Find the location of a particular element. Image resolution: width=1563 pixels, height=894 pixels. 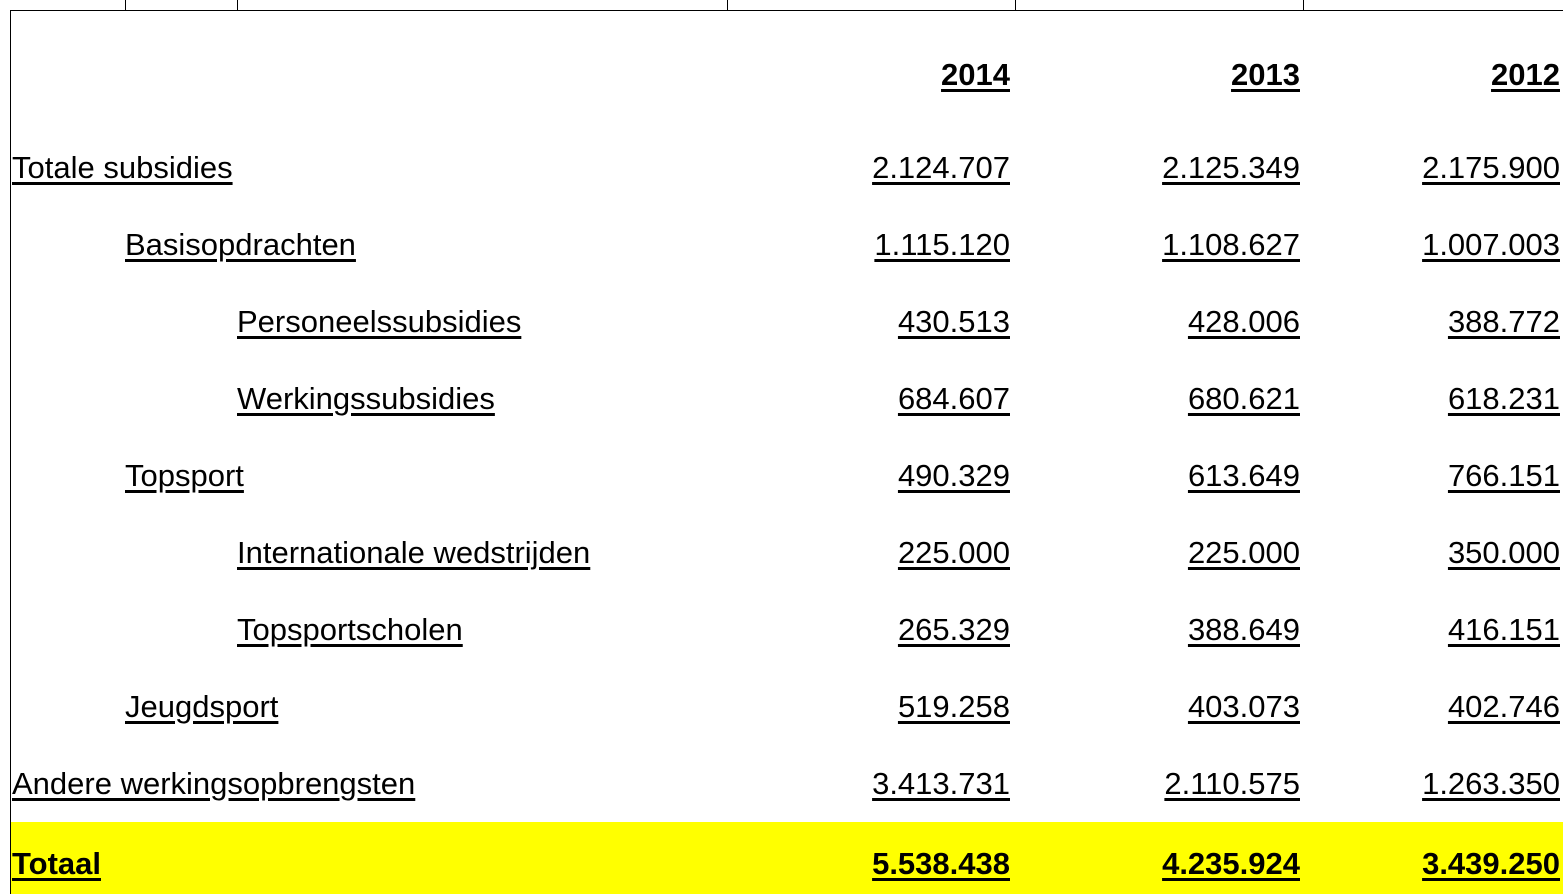

value-cell: 2.110.575 is located at coordinates (1232, 783).